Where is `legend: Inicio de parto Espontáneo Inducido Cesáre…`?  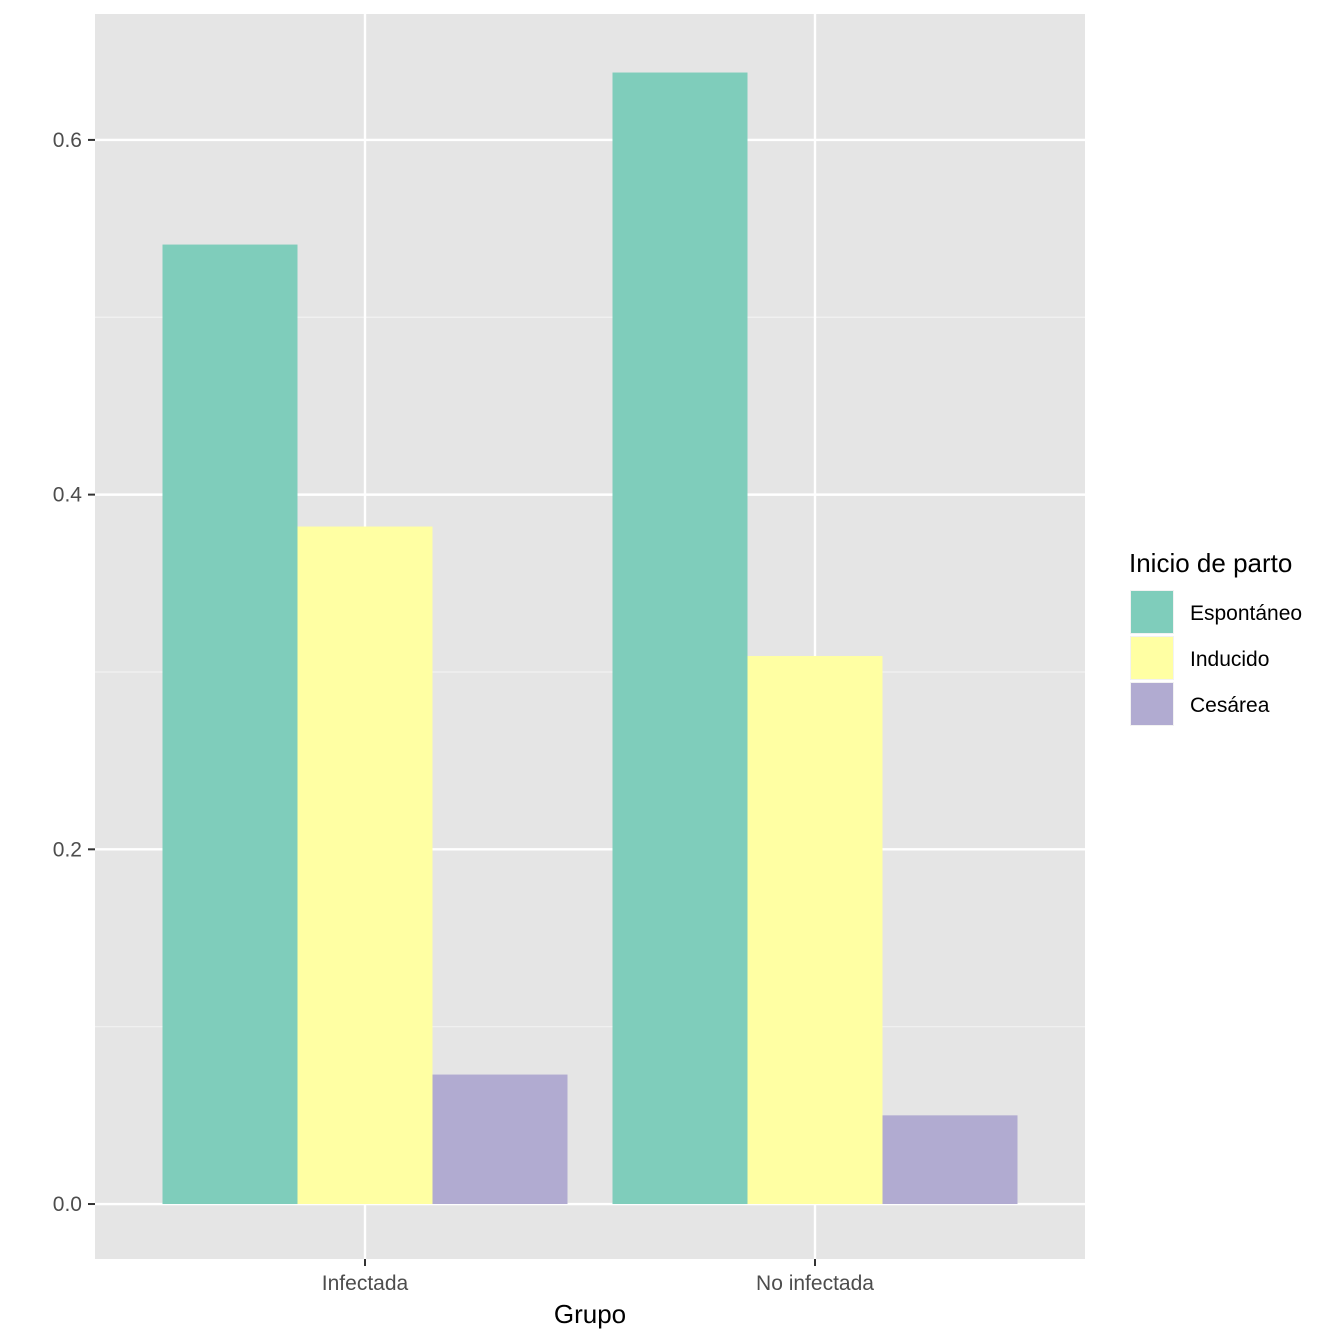
legend: Inicio de parto Espontáneo Inducido Cesáre… is located at coordinates (1215, 637).